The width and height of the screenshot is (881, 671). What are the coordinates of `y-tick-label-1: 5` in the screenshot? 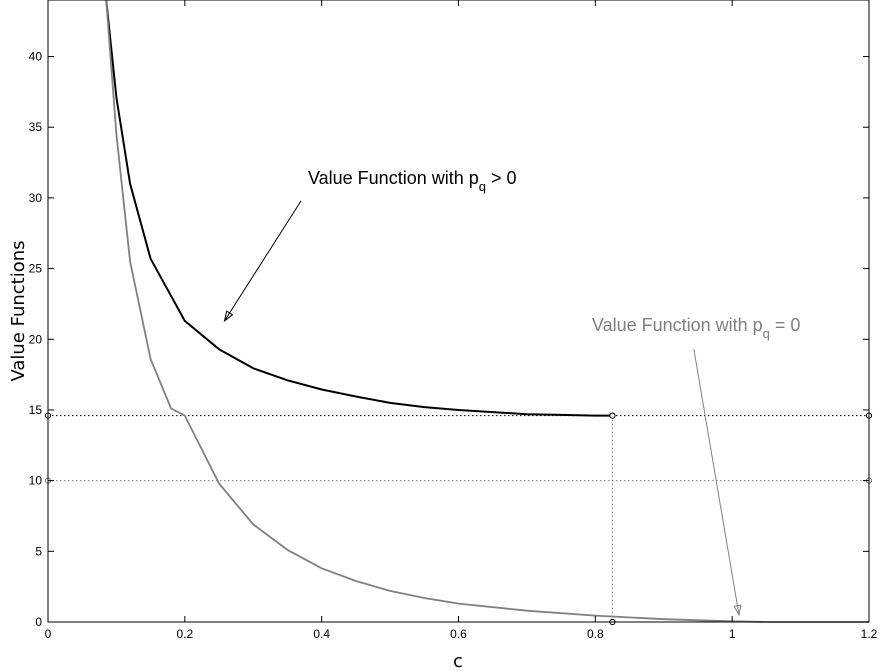 It's located at (38, 551).